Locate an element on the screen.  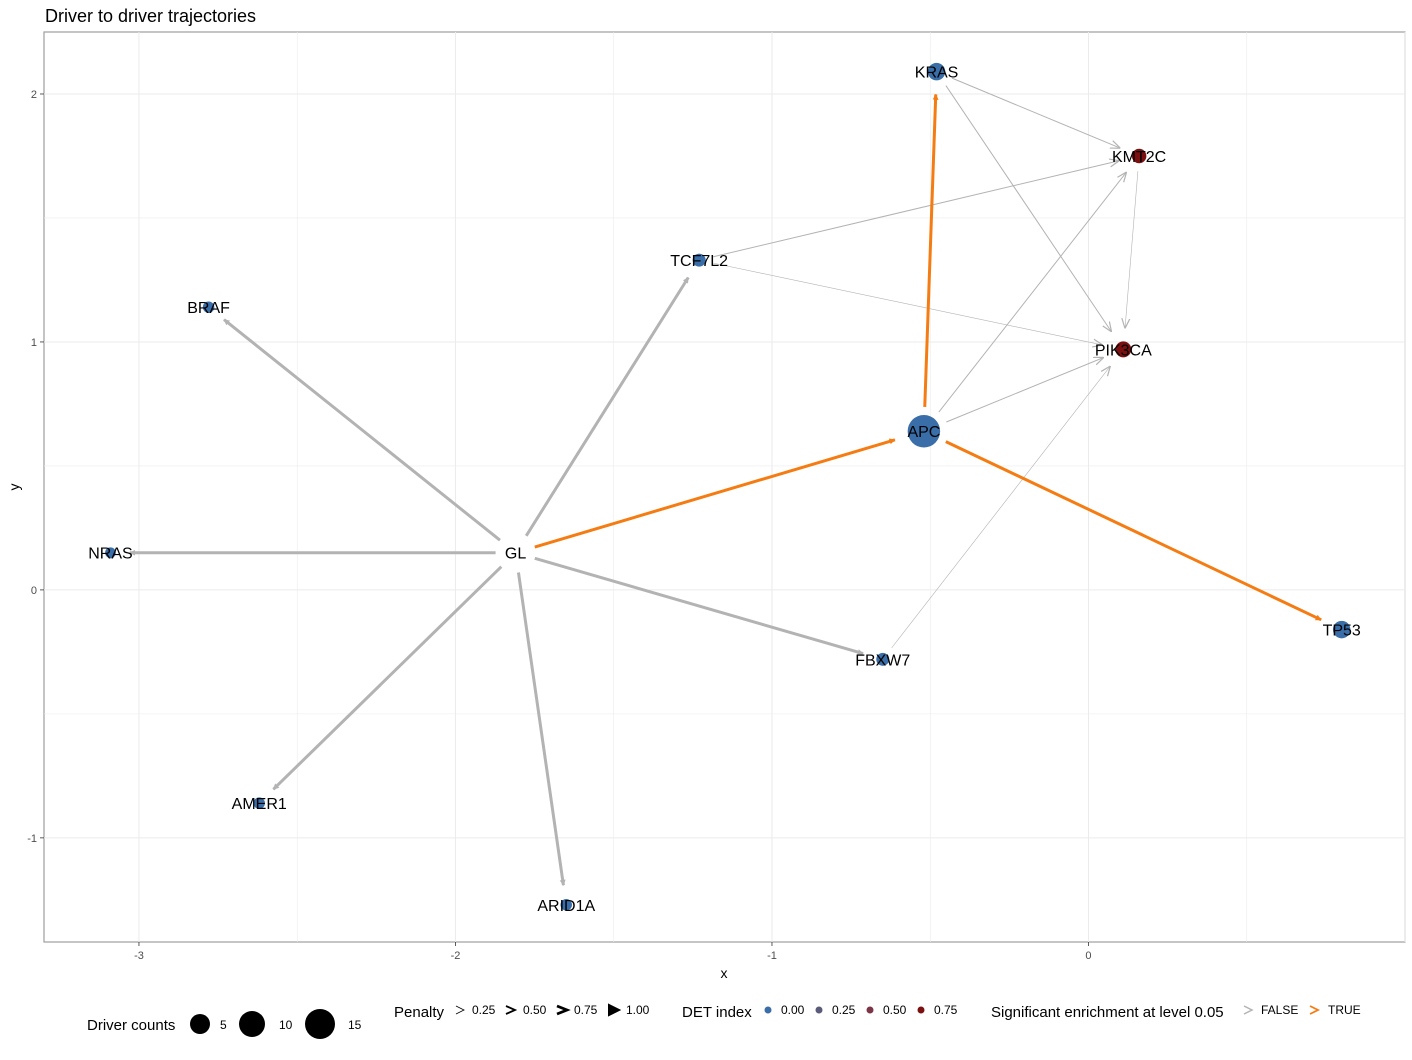
edge-gl-to-fbxw7 is located at coordinates (699, 606).